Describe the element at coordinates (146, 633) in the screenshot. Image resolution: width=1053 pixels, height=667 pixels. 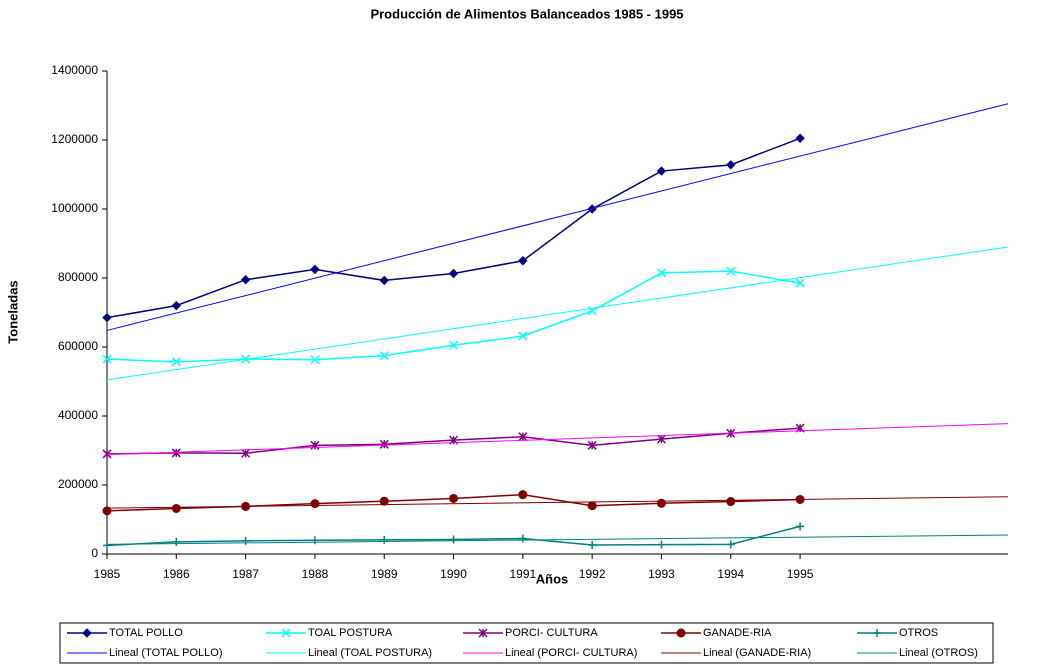
I see `legend-label: TOTAL POLLO` at that location.